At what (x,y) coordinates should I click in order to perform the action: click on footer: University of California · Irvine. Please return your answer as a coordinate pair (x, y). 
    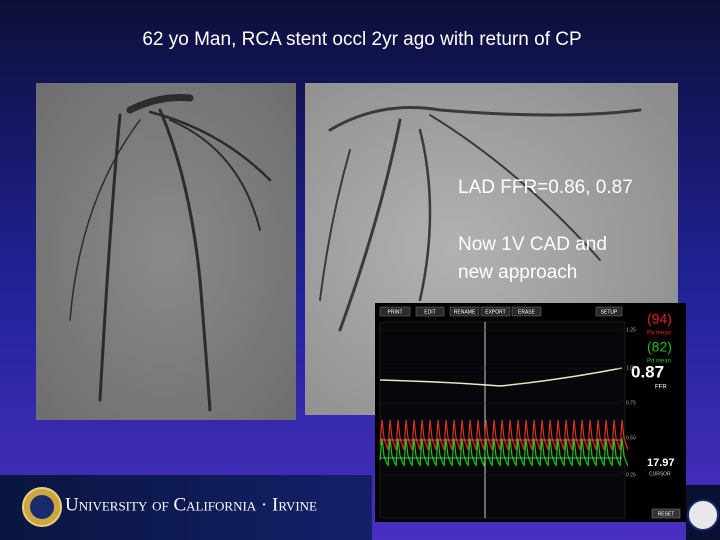
    Looking at the image, I should click on (360, 507).